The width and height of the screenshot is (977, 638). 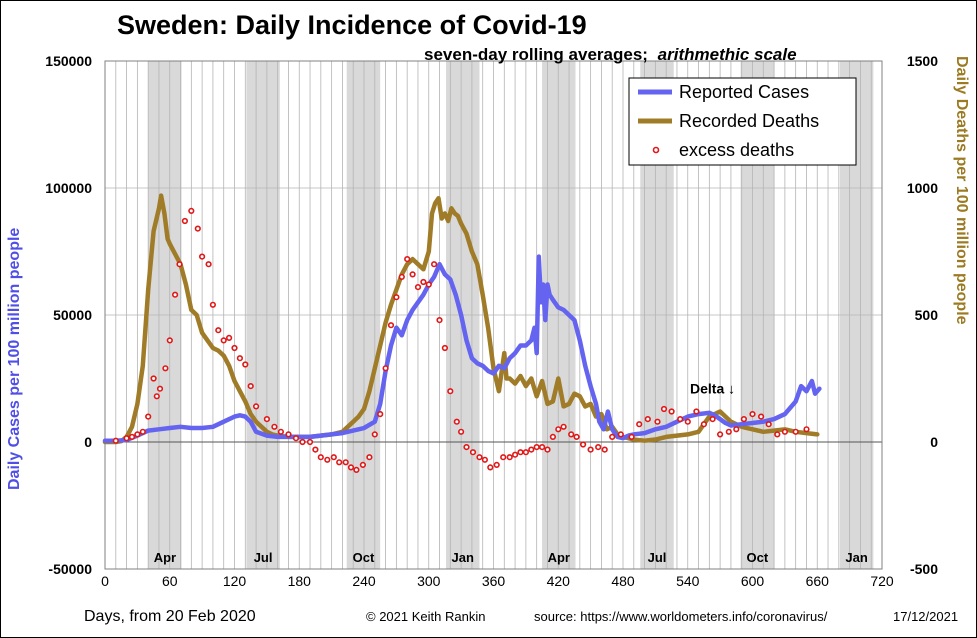 What do you see at coordinates (70, 569) in the screenshot?
I see `y-left-tick--50000: -50000` at bounding box center [70, 569].